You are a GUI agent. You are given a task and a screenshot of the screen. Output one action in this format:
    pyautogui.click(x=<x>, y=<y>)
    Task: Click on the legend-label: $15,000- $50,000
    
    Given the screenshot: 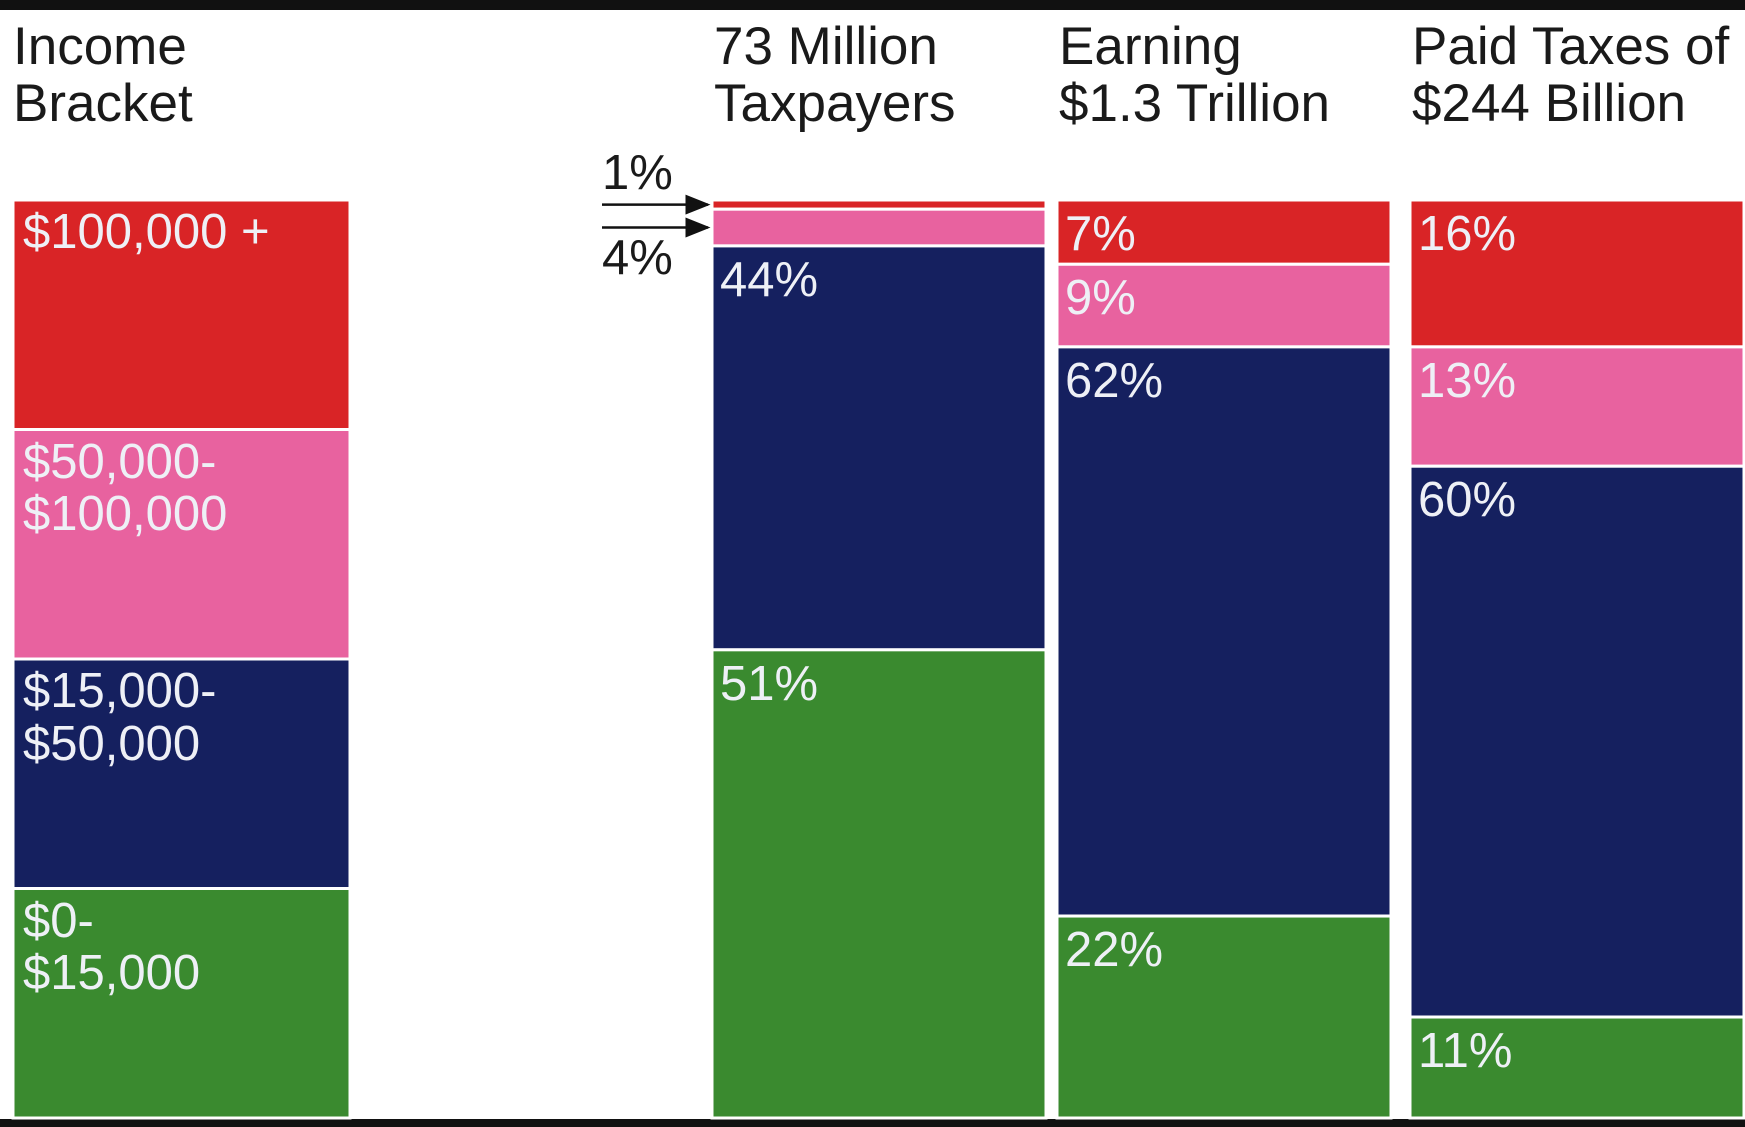 What is the action you would take?
    pyautogui.click(x=120, y=717)
    